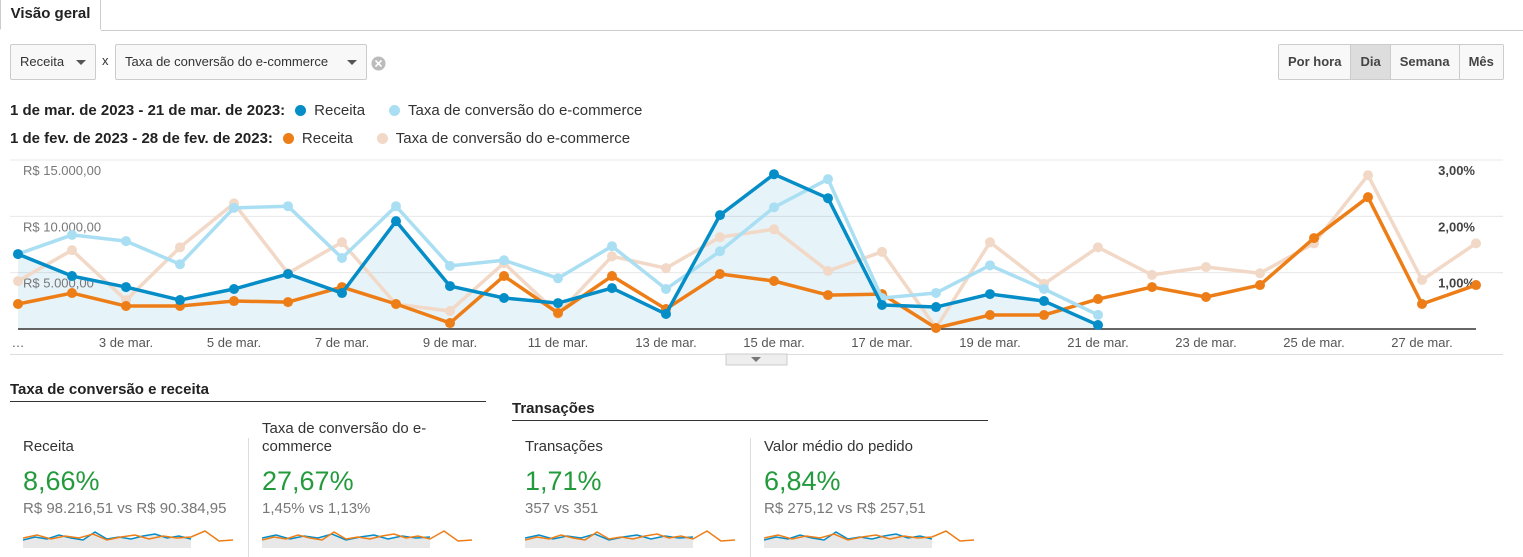  I want to click on scorecard-label: Valor médio do pedido, so click(838, 446).